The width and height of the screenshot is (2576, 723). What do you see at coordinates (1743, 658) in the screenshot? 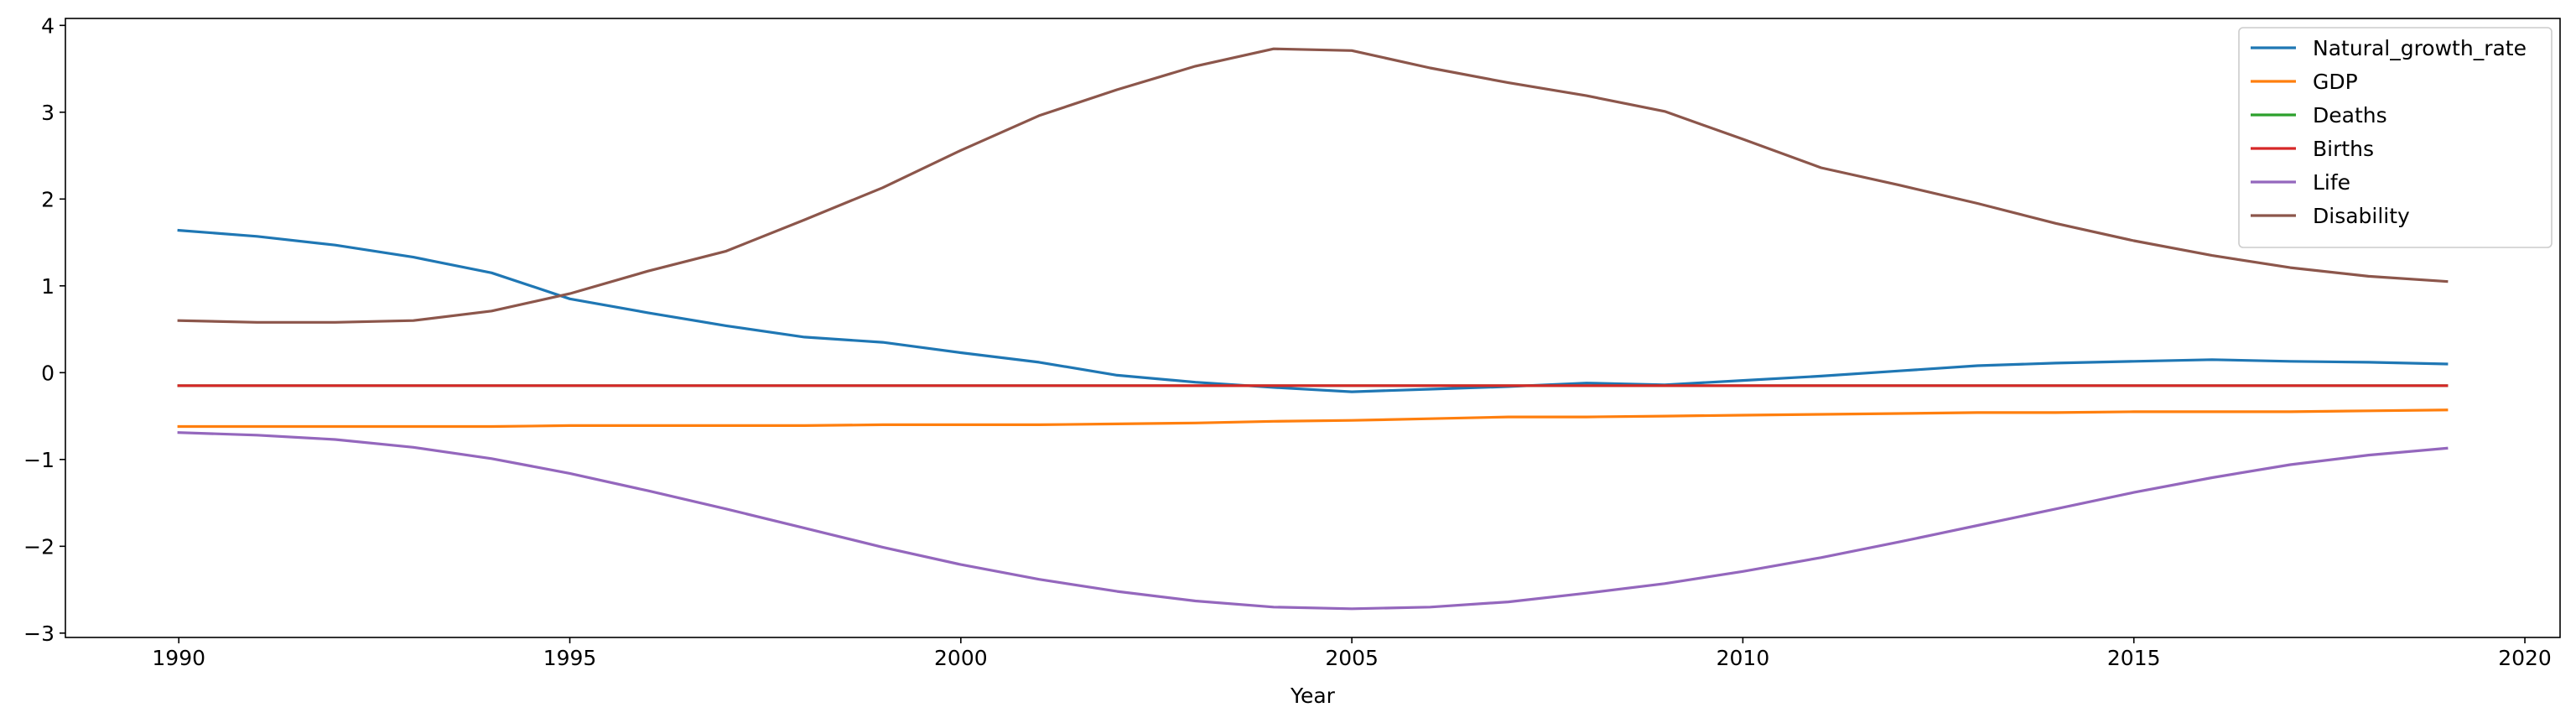
I see `x-tick-label: 2010` at bounding box center [1743, 658].